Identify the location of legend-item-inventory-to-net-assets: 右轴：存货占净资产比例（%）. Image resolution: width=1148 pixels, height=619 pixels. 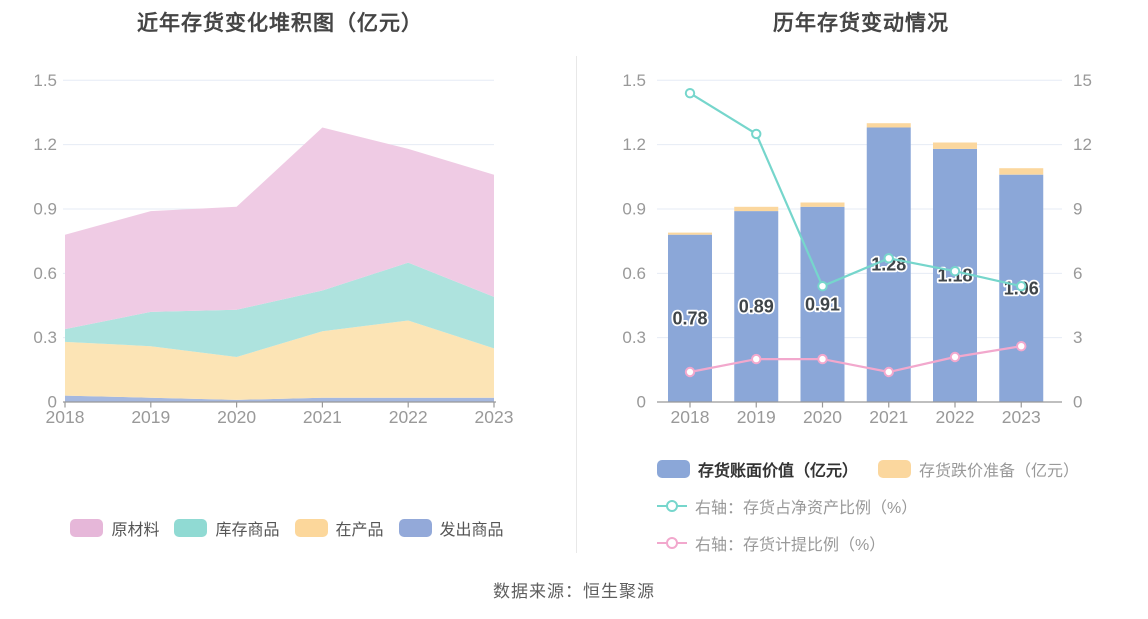
(787, 506).